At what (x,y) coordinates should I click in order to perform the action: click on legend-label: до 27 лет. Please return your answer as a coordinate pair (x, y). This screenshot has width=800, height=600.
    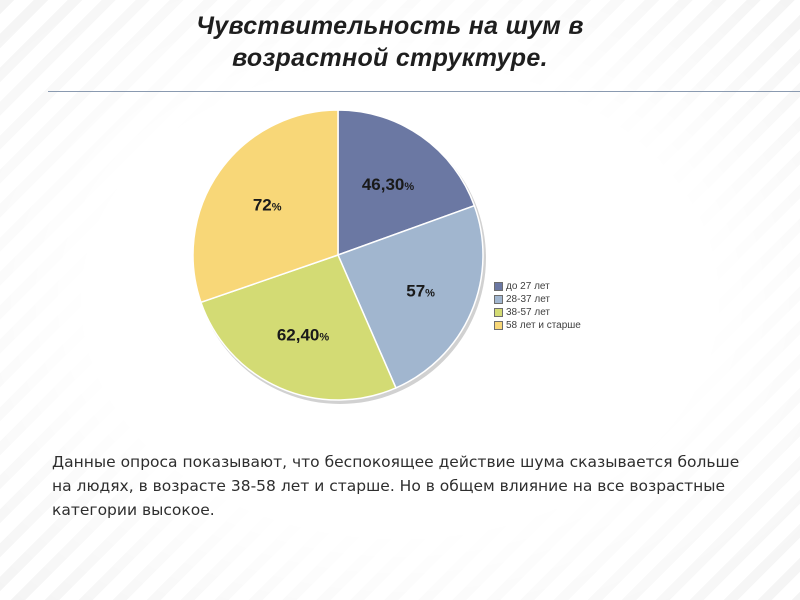
    Looking at the image, I should click on (528, 286).